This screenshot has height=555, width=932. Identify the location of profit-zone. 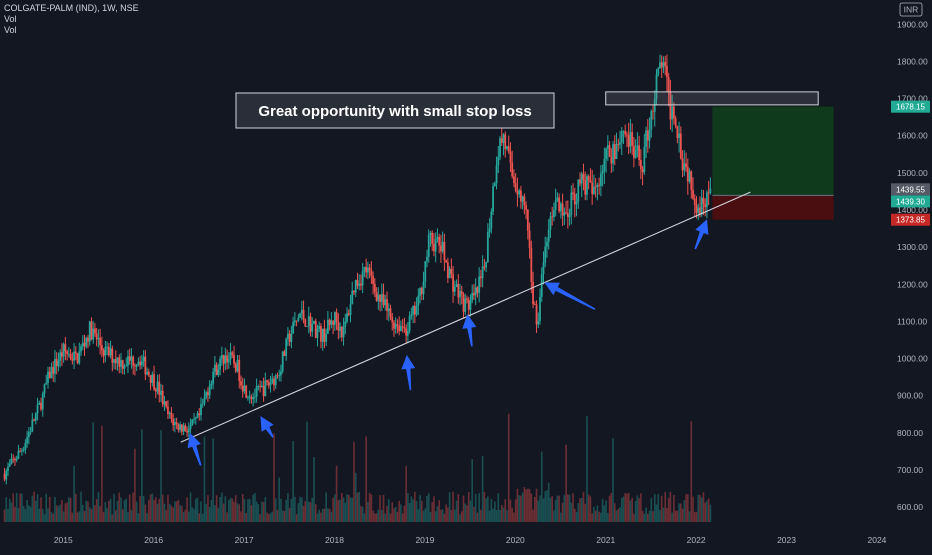
(773, 151).